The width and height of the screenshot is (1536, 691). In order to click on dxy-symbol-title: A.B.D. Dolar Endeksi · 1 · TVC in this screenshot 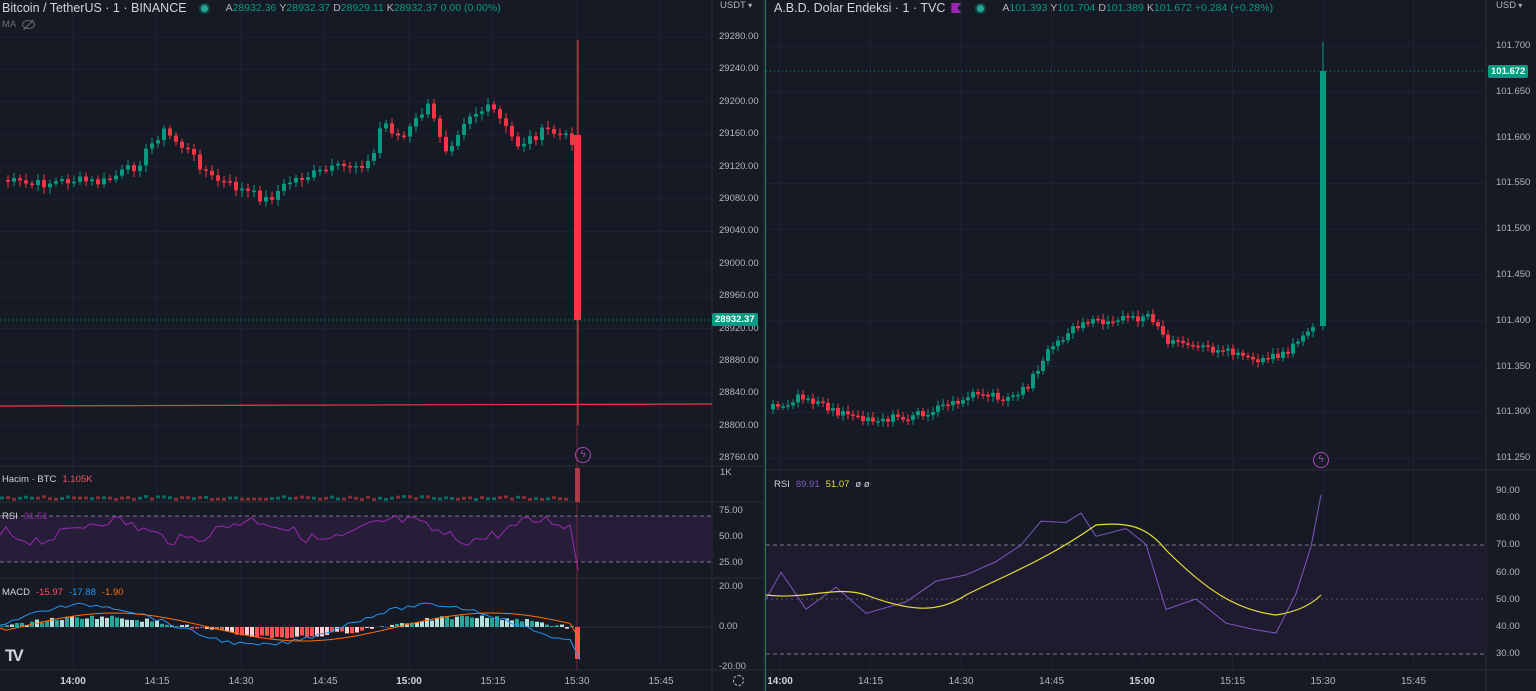, I will do `click(860, 8)`.